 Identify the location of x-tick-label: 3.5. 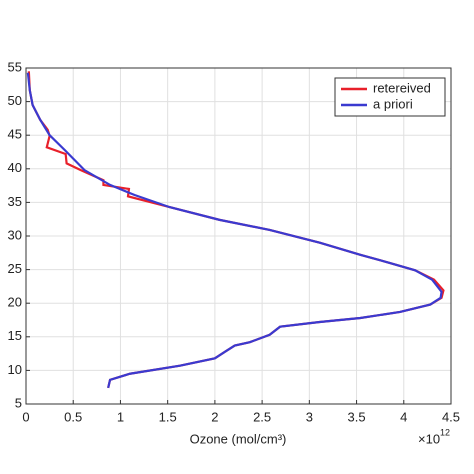
(357, 416).